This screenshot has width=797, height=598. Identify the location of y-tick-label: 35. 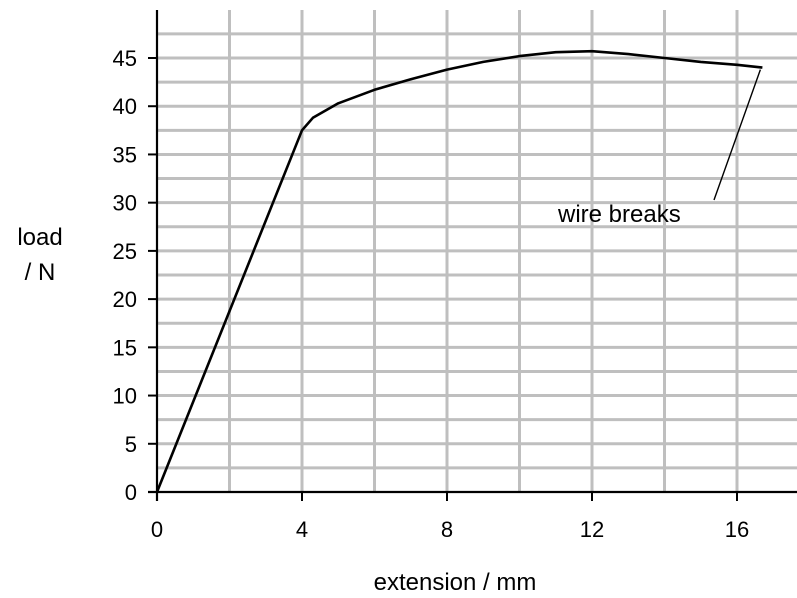
(125, 154).